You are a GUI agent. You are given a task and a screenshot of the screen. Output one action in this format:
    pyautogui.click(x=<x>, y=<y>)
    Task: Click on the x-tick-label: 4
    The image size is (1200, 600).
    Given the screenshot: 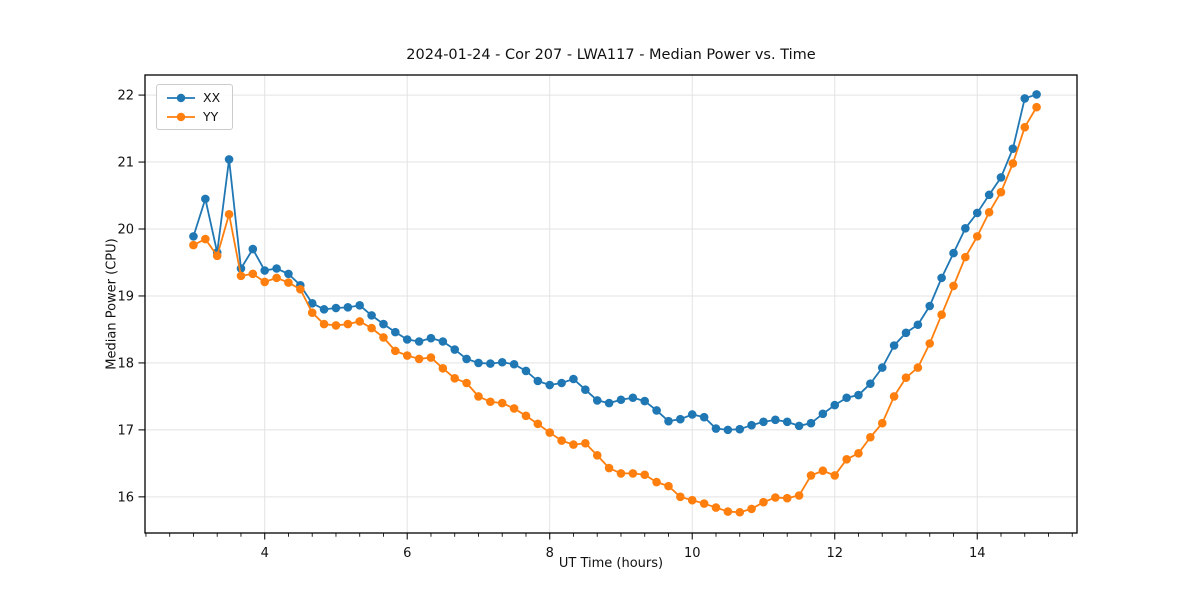 What is the action you would take?
    pyautogui.click(x=265, y=553)
    